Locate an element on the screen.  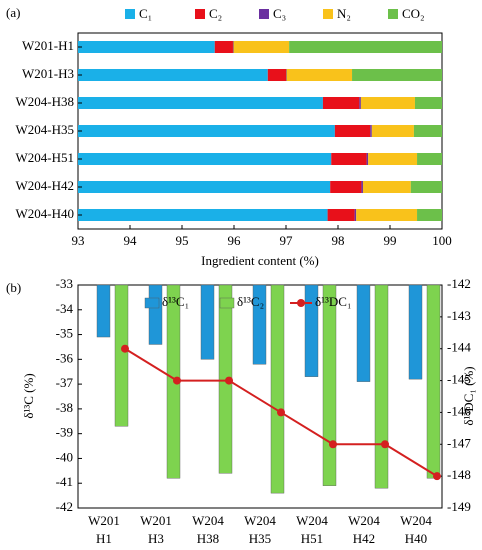
y-tick-label: -40 is located at coordinates (64, 456).